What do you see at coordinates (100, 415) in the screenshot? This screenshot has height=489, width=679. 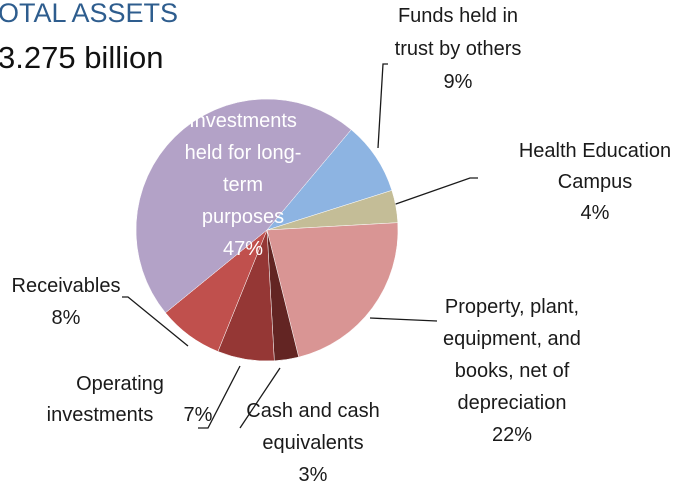 I see `label-line: investments` at bounding box center [100, 415].